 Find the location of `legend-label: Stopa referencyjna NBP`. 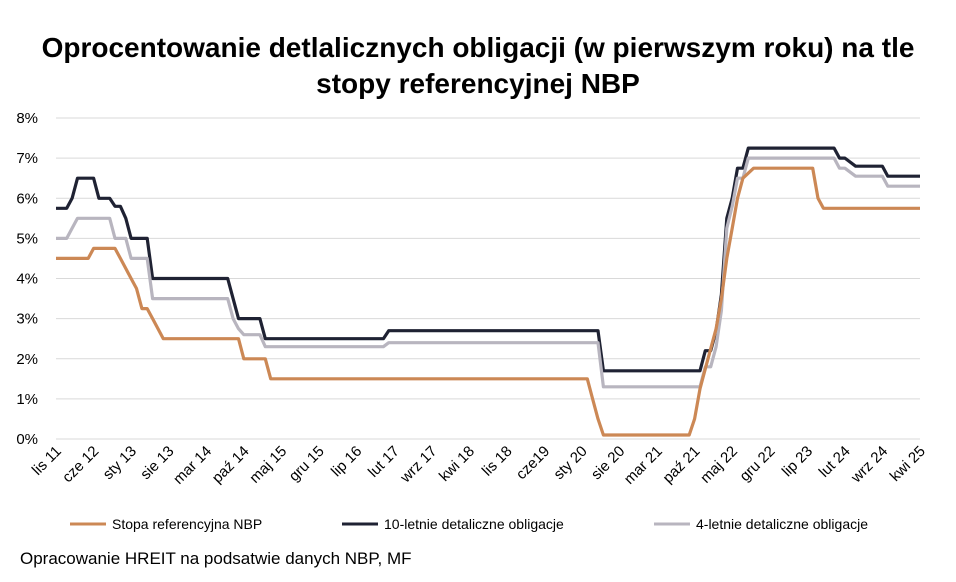

legend-label: Stopa referencyjna NBP is located at coordinates (187, 524).